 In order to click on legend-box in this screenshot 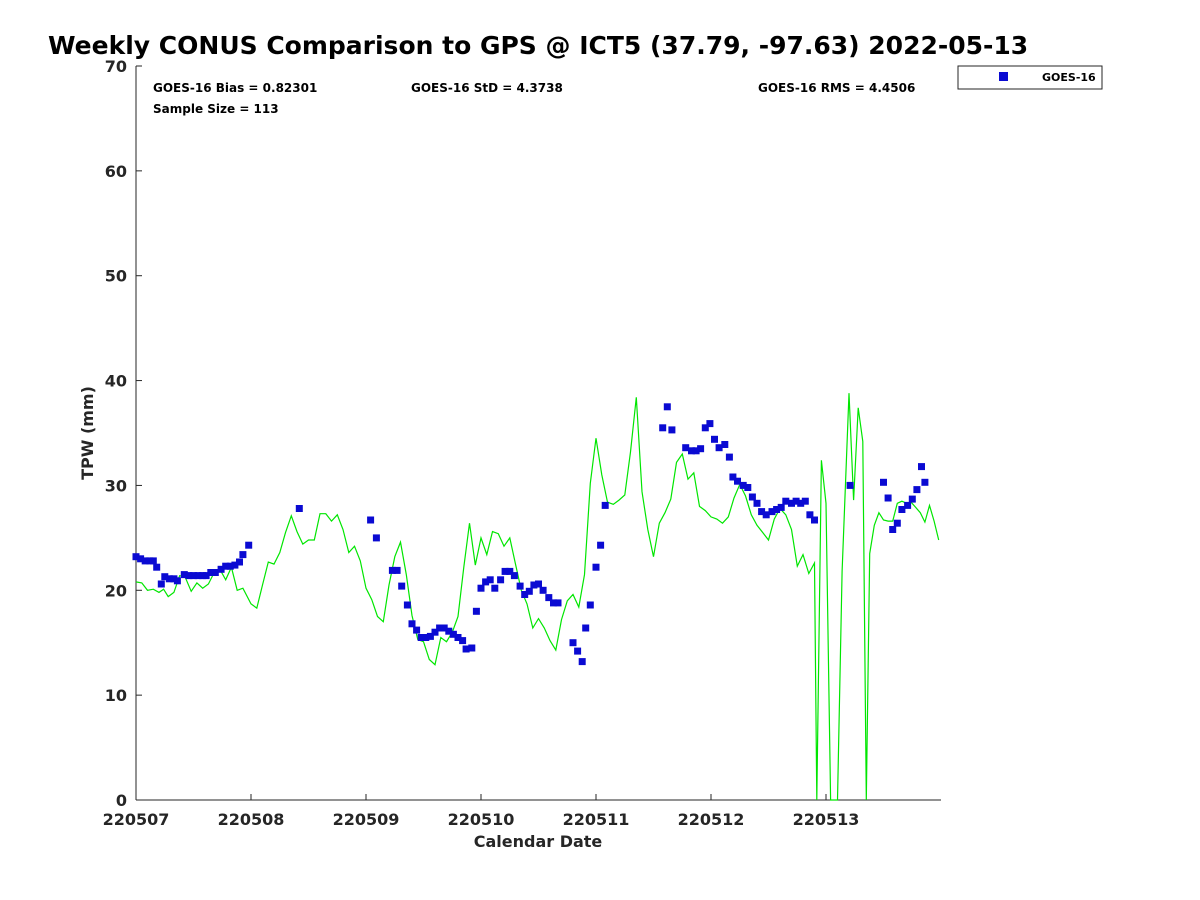, I will do `click(1030, 77)`.